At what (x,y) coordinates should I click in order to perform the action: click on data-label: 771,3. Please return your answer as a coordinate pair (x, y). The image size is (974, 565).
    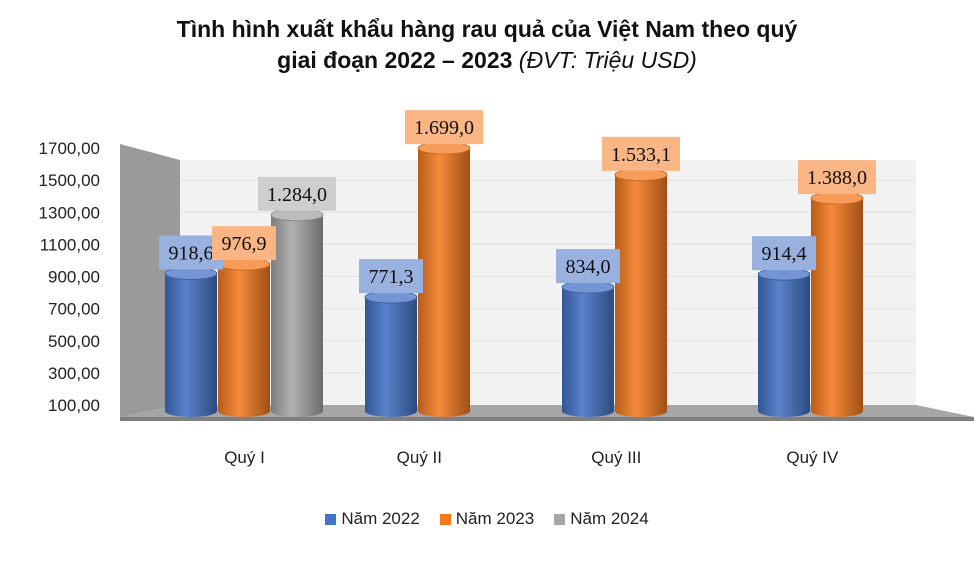
    Looking at the image, I should click on (391, 276).